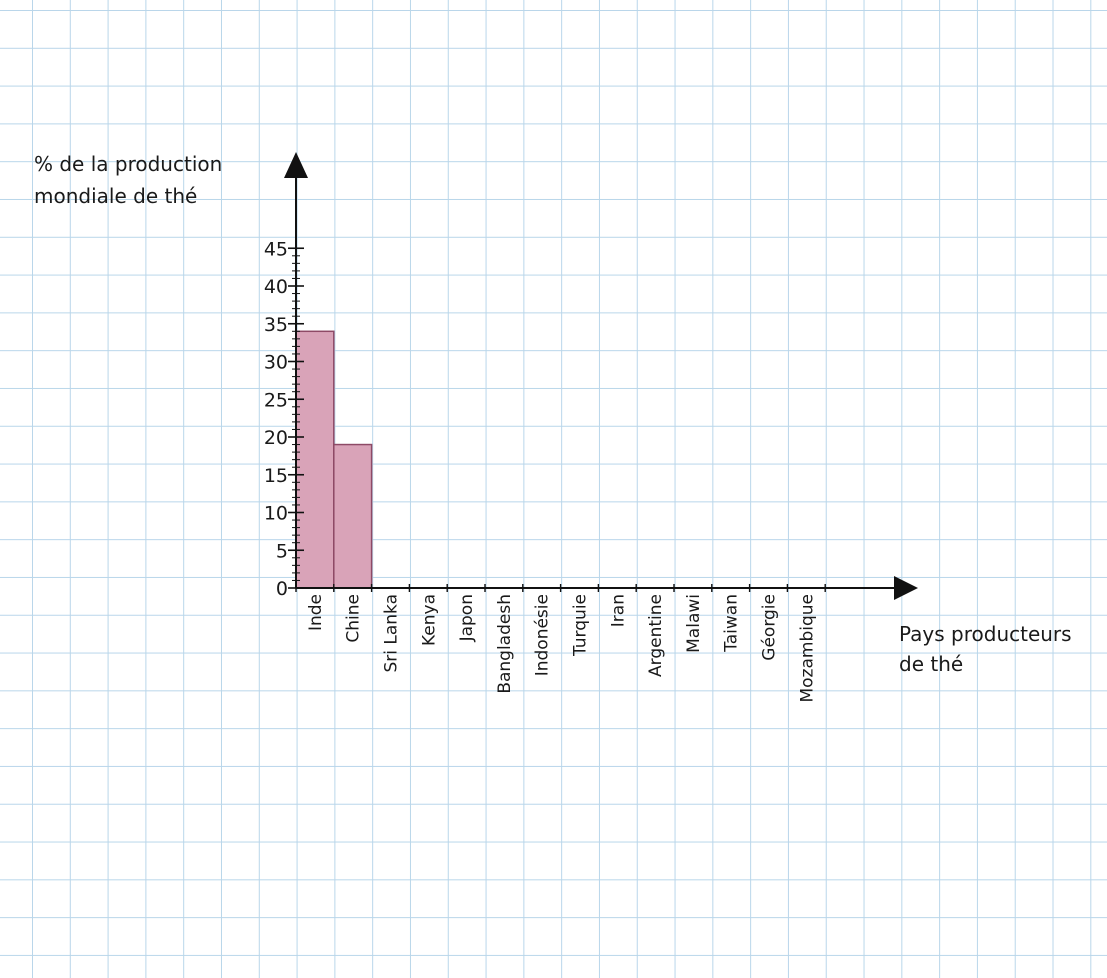 This screenshot has height=978, width=1107. What do you see at coordinates (467, 618) in the screenshot?
I see `category-label: Japon` at bounding box center [467, 618].